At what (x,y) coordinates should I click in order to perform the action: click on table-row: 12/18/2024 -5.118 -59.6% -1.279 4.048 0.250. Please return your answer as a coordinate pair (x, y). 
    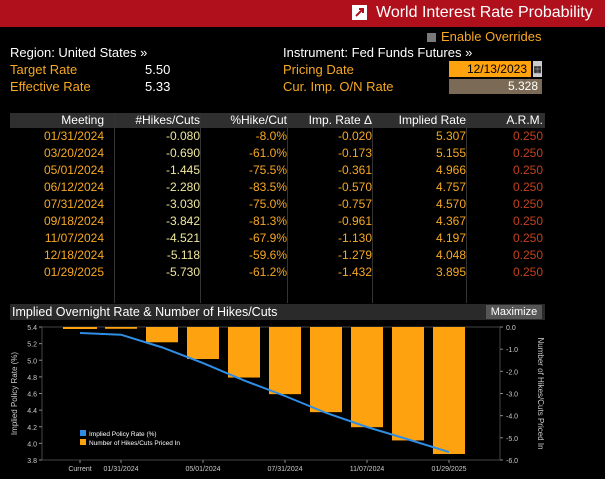
    Looking at the image, I should click on (277, 255).